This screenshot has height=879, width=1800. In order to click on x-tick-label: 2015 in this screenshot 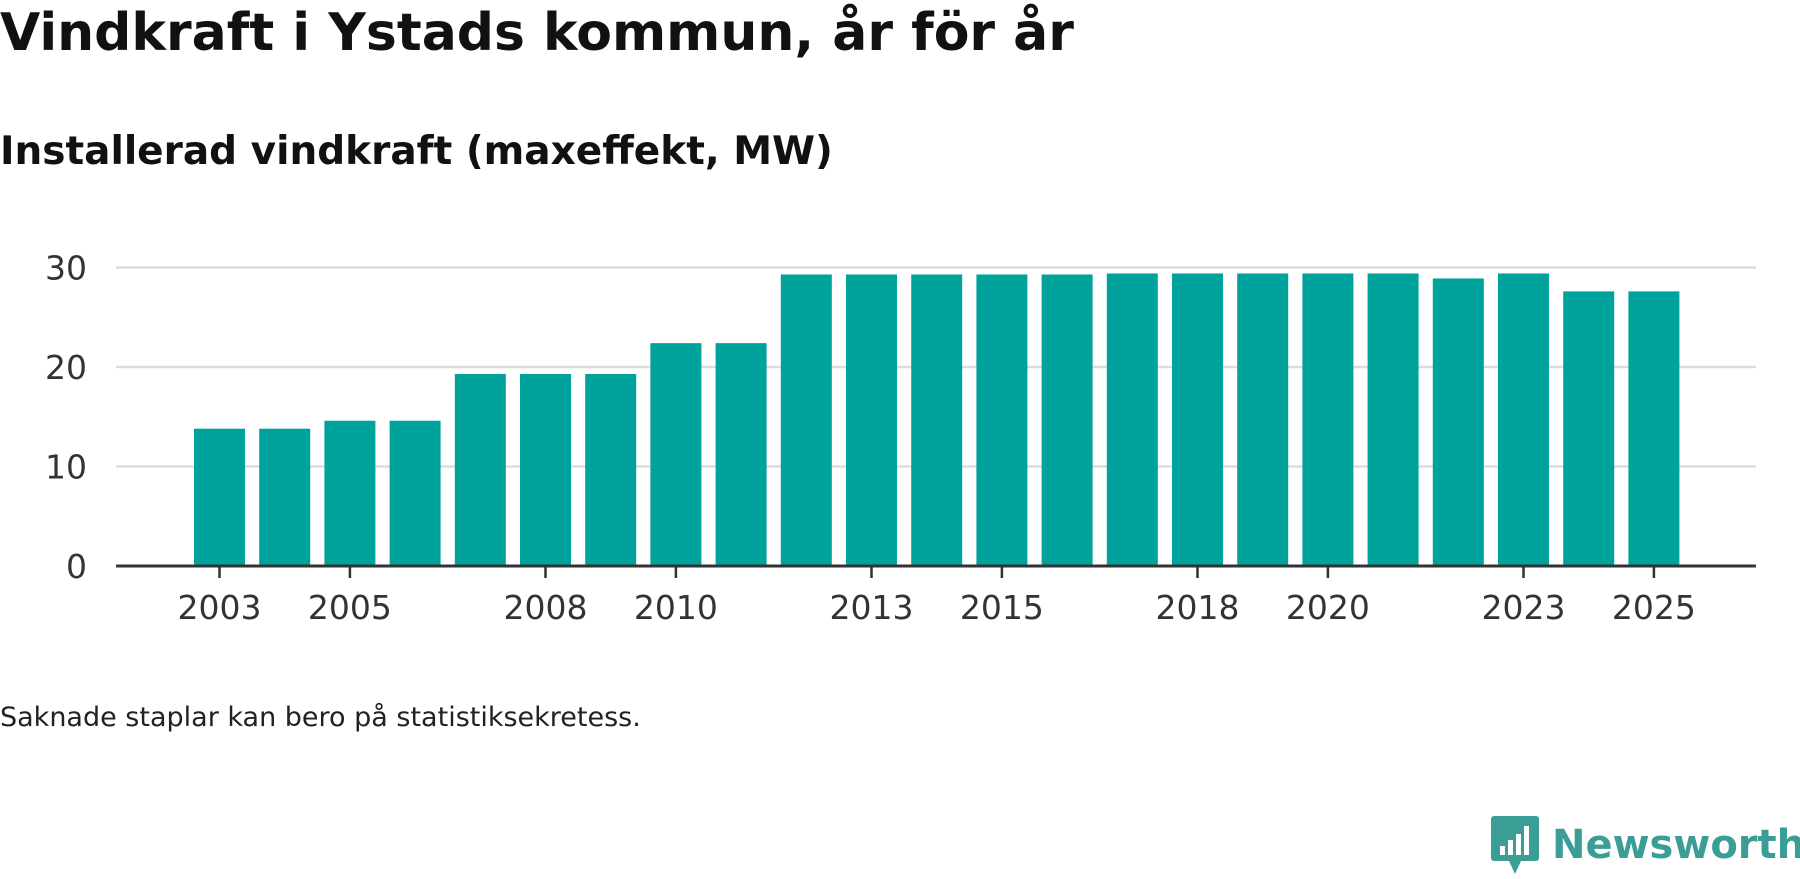, I will do `click(1002, 607)`.